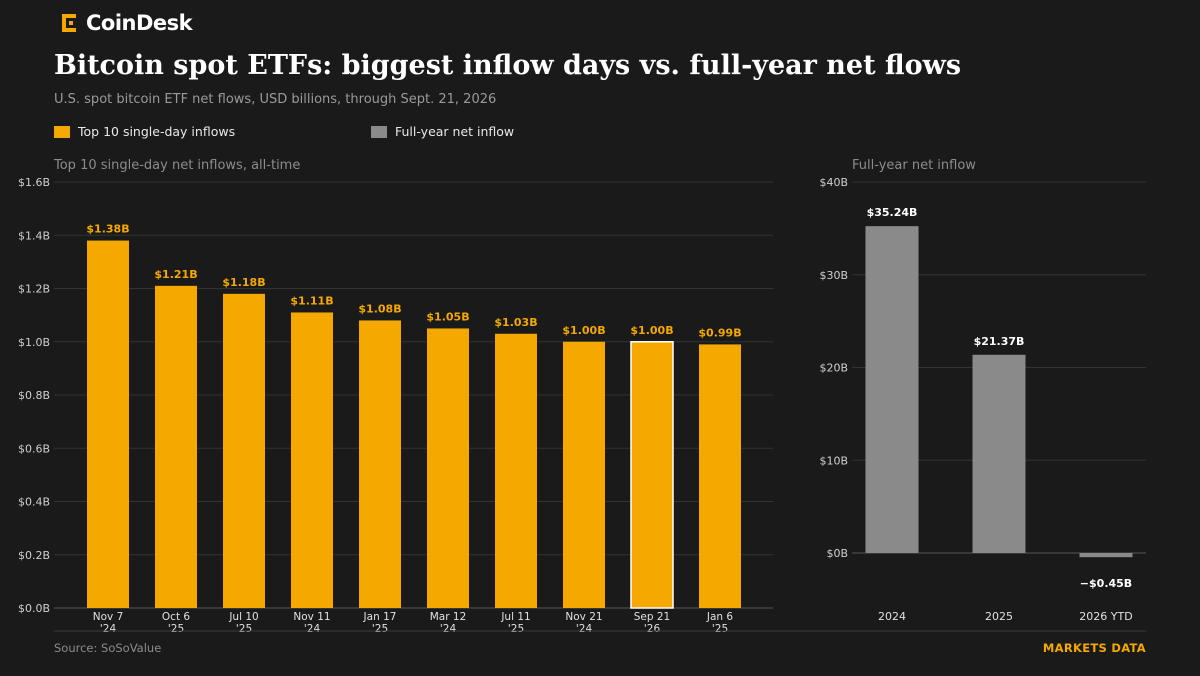 Image resolution: width=1200 pixels, height=676 pixels. Describe the element at coordinates (379, 131) in the screenshot. I see `legend-swatch-gray` at that location.